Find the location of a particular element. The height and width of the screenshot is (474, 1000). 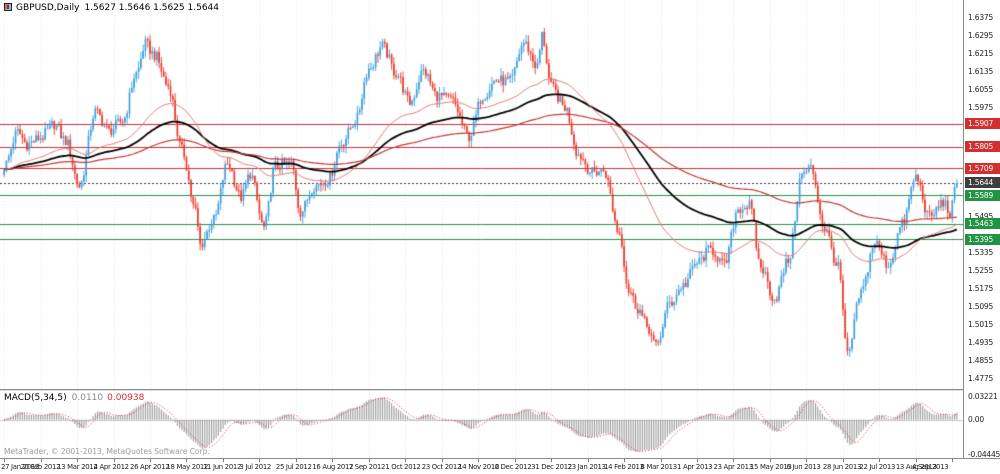

price-tick-label: 1.5975 is located at coordinates (981, 108).